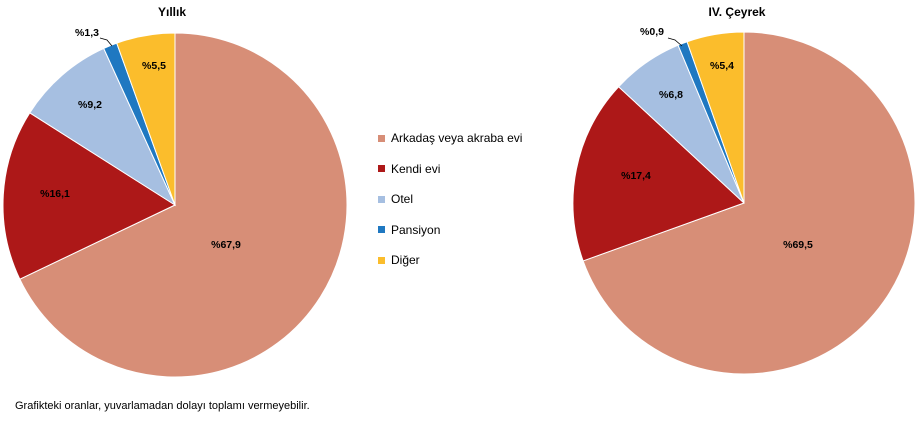 Image resolution: width=923 pixels, height=421 pixels. I want to click on legend-item: Arkadaş veya akraba evi, so click(450, 138).